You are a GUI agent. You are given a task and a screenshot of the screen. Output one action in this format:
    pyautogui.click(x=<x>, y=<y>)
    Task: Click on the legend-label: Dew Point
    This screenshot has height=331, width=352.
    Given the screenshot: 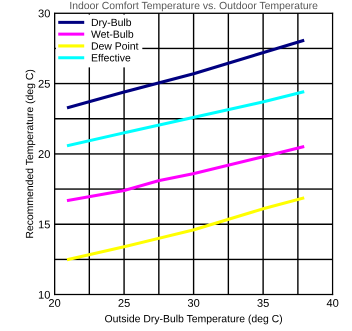 What is the action you would take?
    pyautogui.click(x=115, y=46)
    